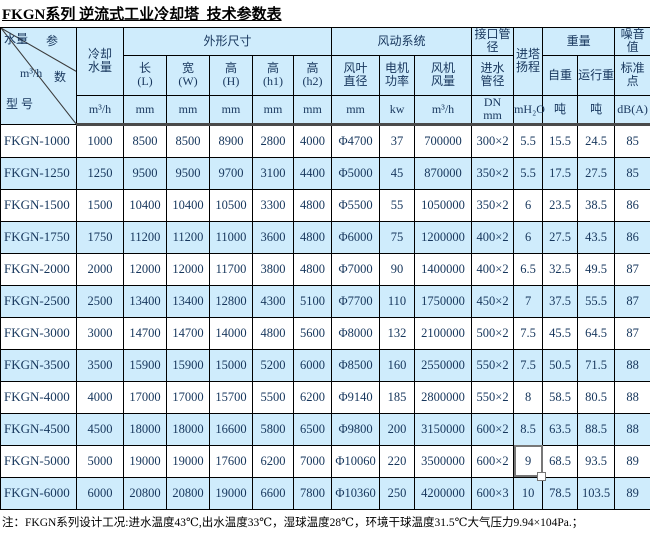 The height and width of the screenshot is (548, 650). Describe the element at coordinates (493, 237) in the screenshot. I see `value-cell: 400×2` at that location.